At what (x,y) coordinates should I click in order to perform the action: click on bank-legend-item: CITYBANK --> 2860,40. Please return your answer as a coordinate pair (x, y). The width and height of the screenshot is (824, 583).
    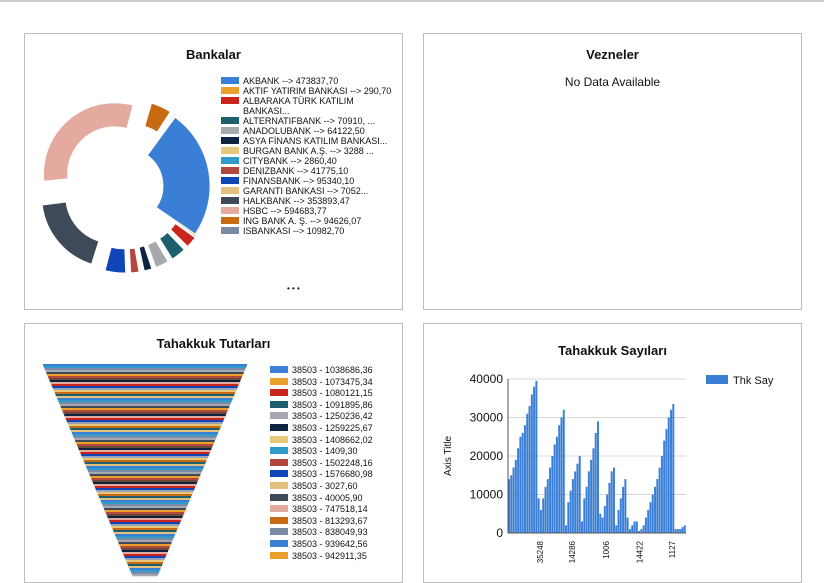
    Looking at the image, I should click on (307, 161).